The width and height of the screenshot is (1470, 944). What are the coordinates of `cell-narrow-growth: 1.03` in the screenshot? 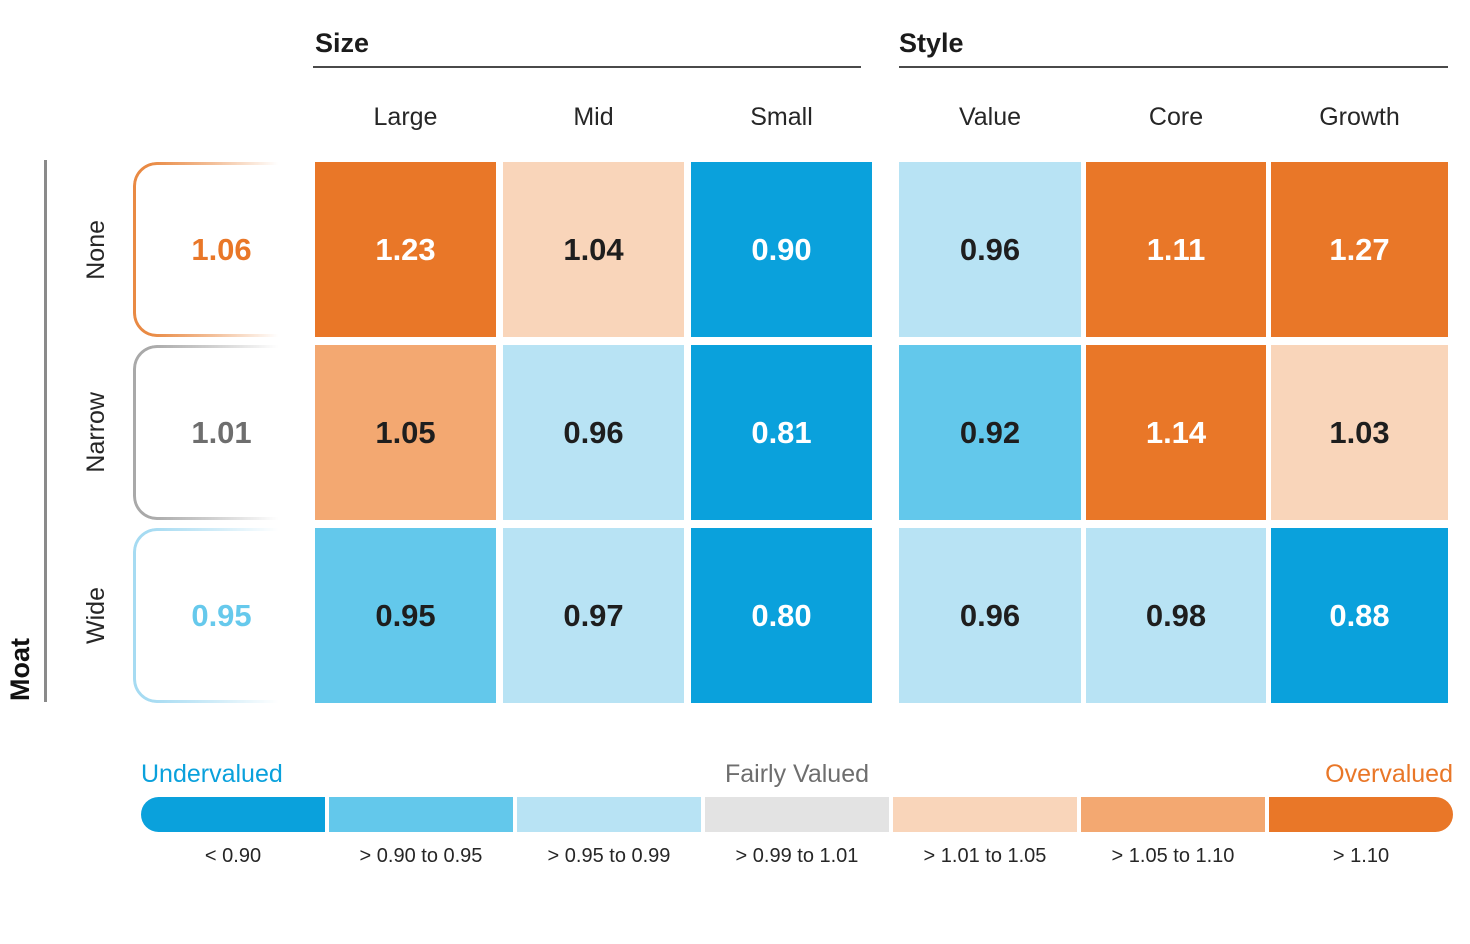 It's located at (1359, 432).